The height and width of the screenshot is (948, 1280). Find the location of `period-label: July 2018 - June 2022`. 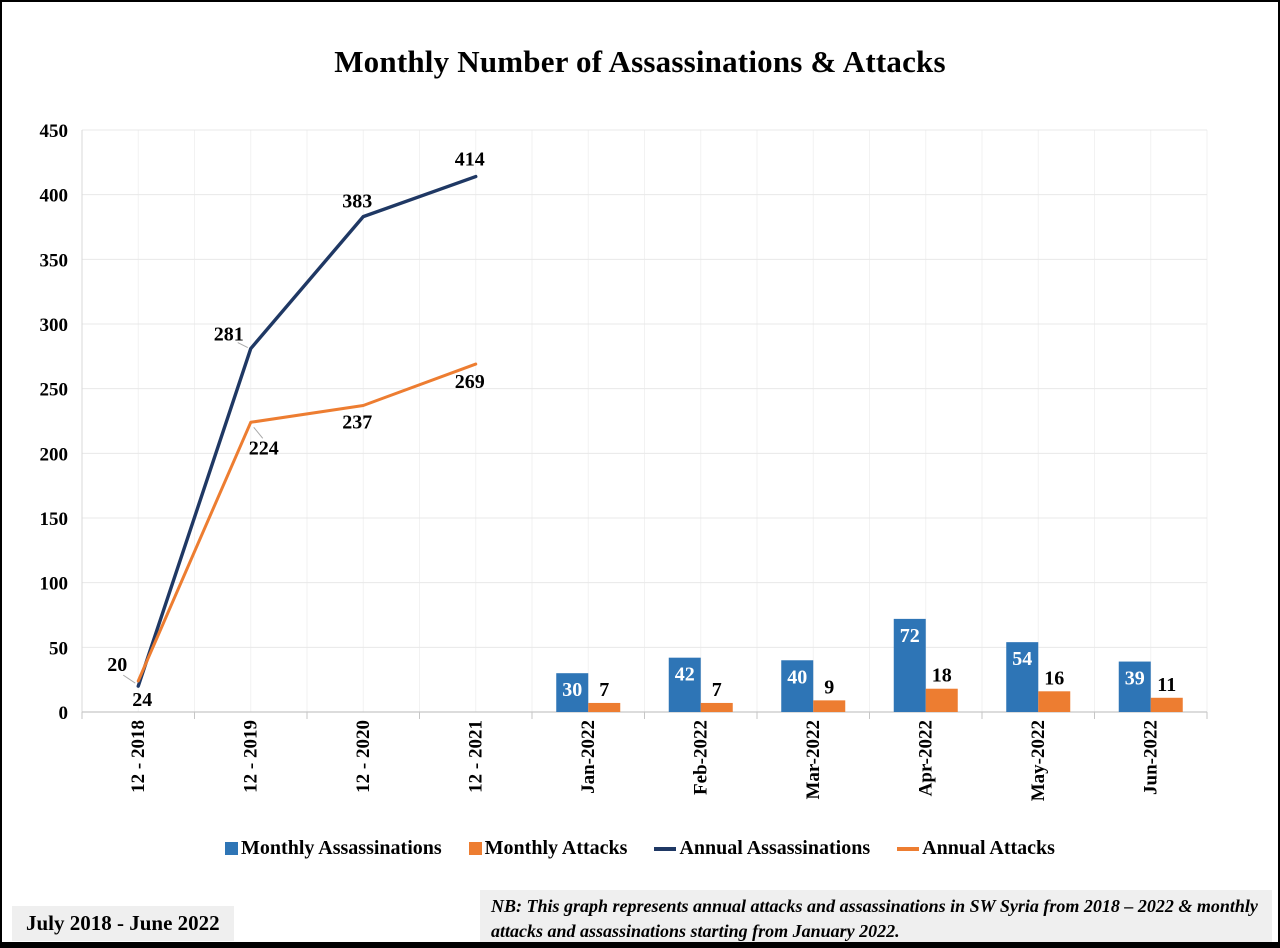

period-label: July 2018 - June 2022 is located at coordinates (123, 923).